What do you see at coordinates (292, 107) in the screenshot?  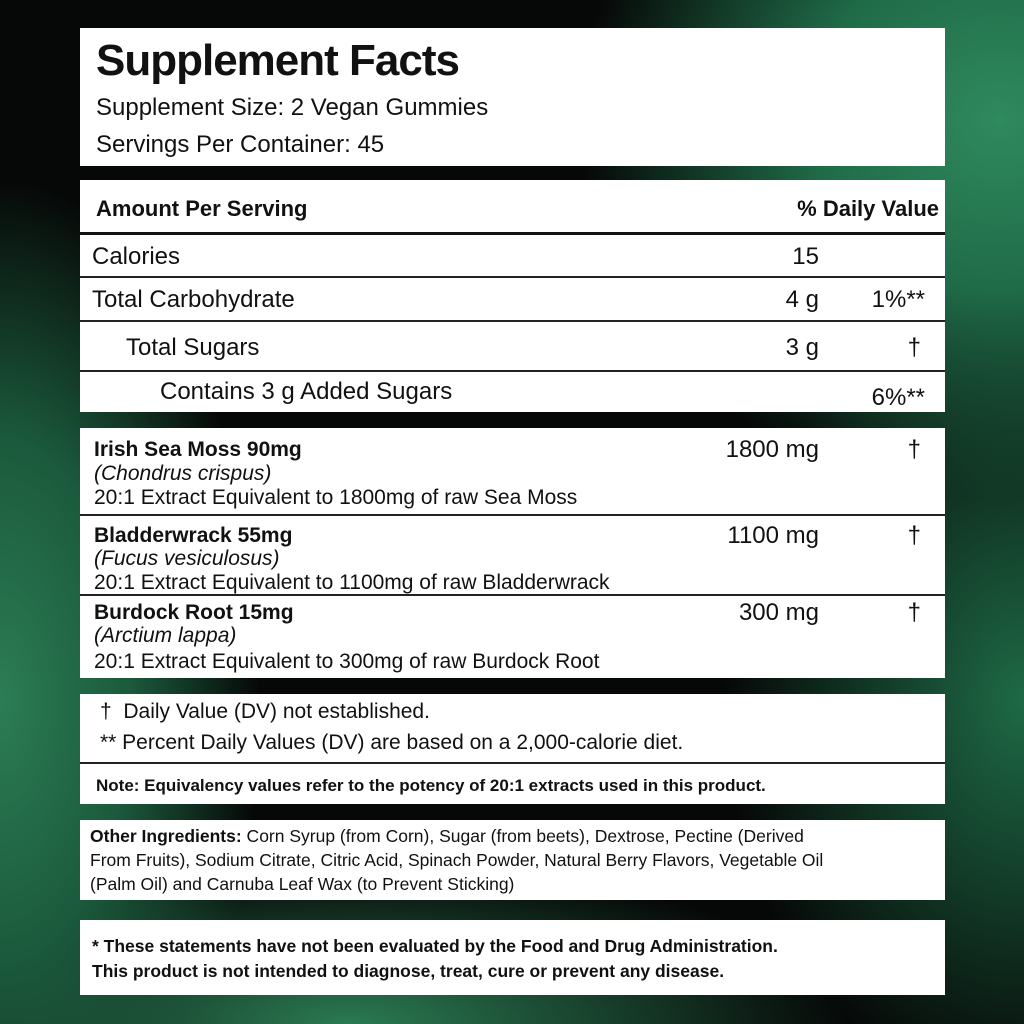 I see `serving-size: Supplement Size: 2 Vegan Gummies` at bounding box center [292, 107].